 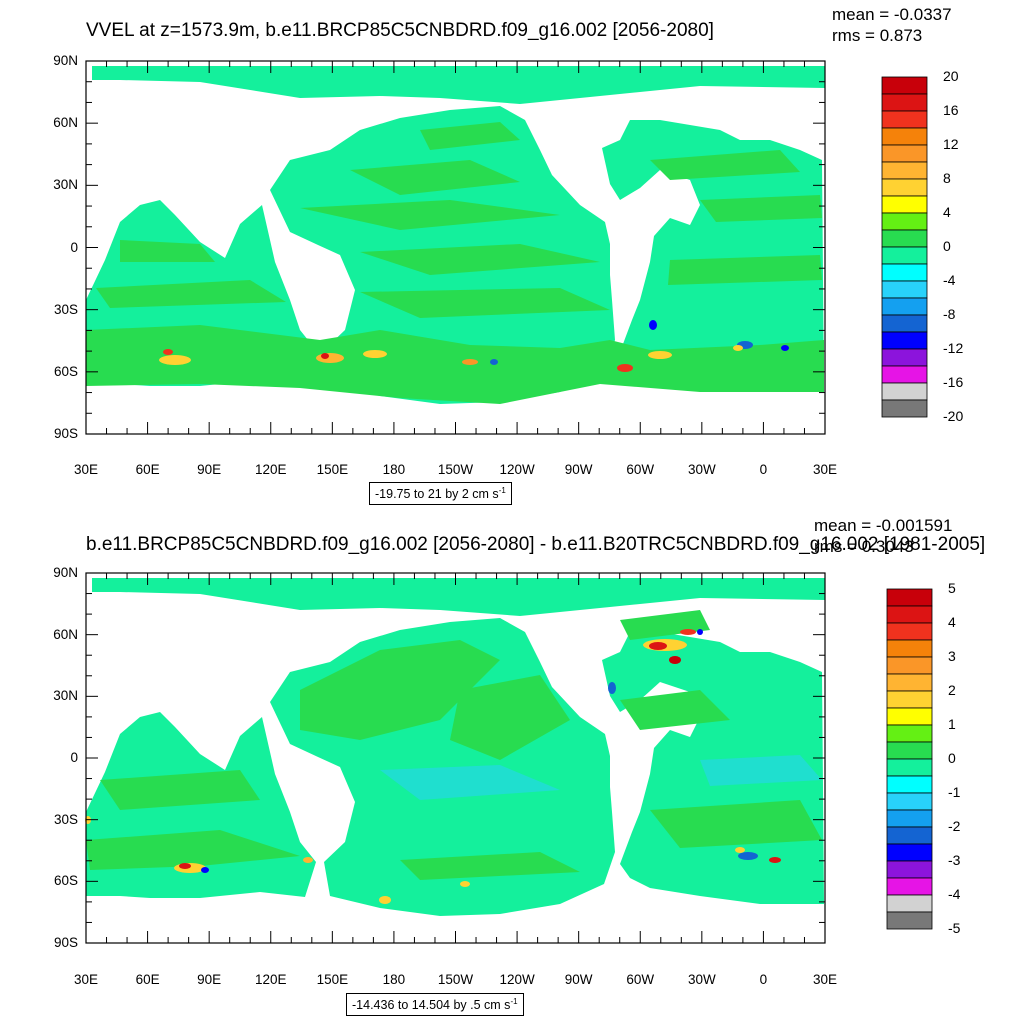 I want to click on panel1-mean: mean = -0.0337, so click(x=892, y=14).